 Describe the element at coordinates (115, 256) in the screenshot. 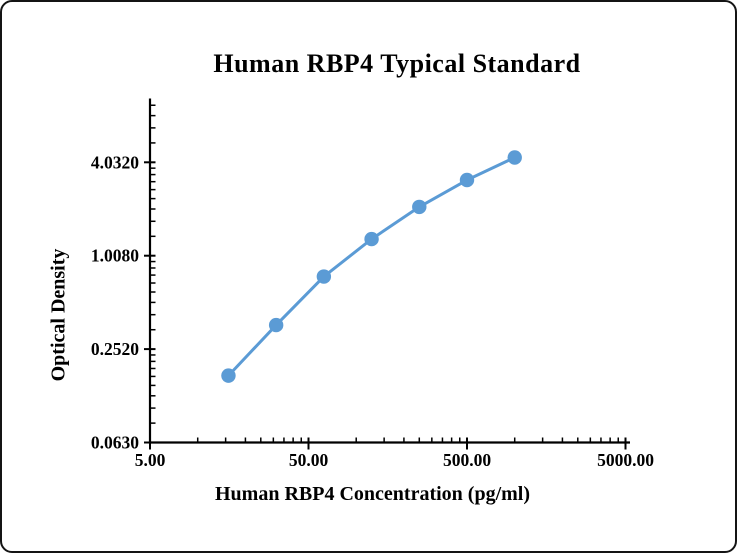

I see `y-tick-label: 1.0080` at that location.